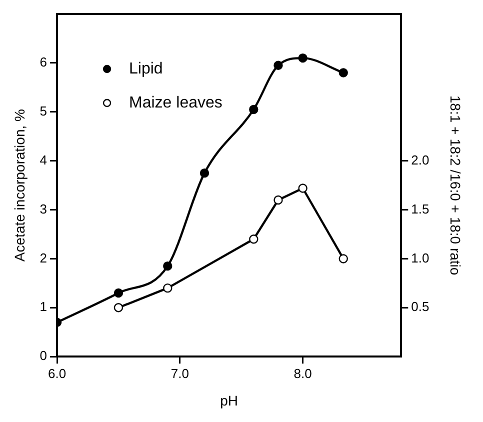  What do you see at coordinates (44, 208) in the screenshot?
I see `y-tick-label: 3` at bounding box center [44, 208].